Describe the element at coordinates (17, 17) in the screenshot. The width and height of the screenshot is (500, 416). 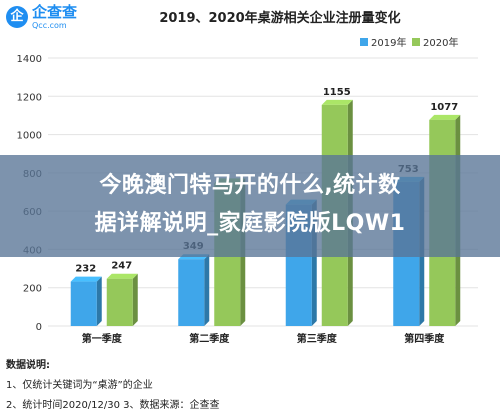
I see `logo-mark: 企` at that location.